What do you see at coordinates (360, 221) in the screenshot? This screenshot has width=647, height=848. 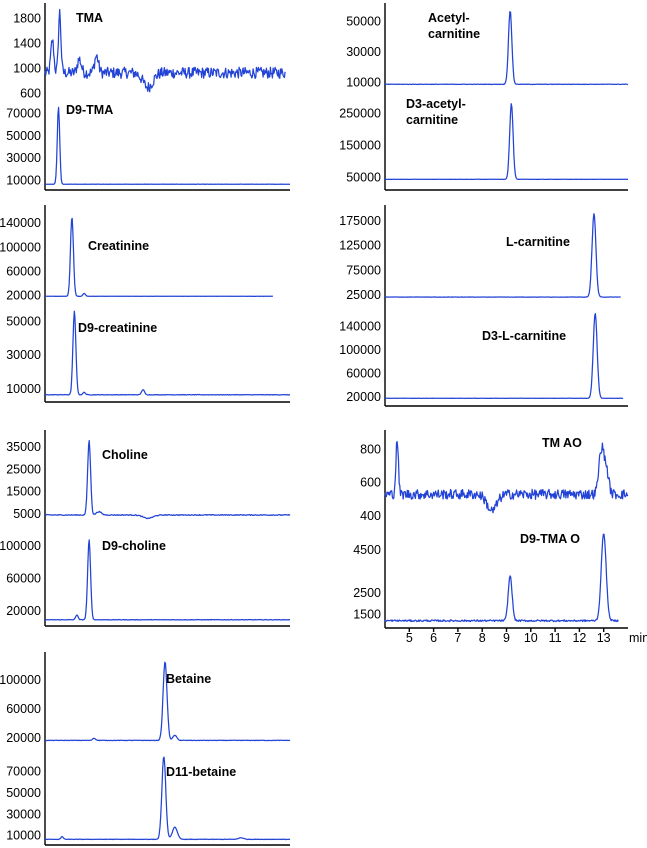 I see `y-tick-label: 175000` at bounding box center [360, 221].